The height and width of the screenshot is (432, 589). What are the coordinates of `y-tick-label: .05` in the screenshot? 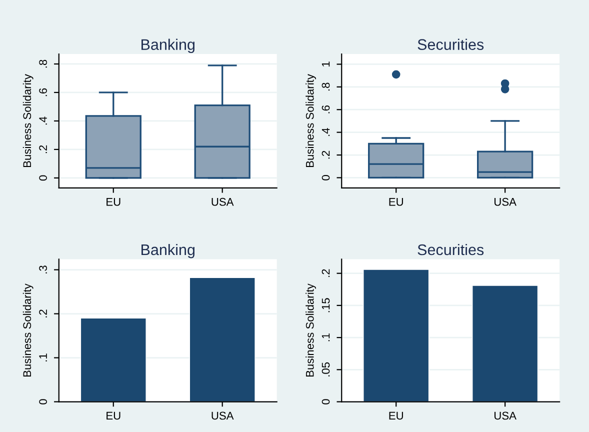 It's located at (326, 369).